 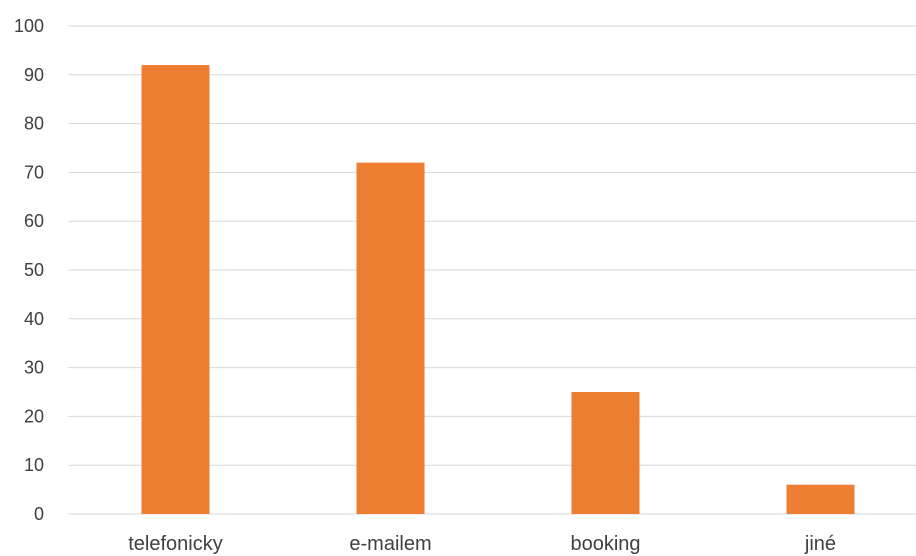 What do you see at coordinates (34, 221) in the screenshot?
I see `y-tick-label: 60` at bounding box center [34, 221].